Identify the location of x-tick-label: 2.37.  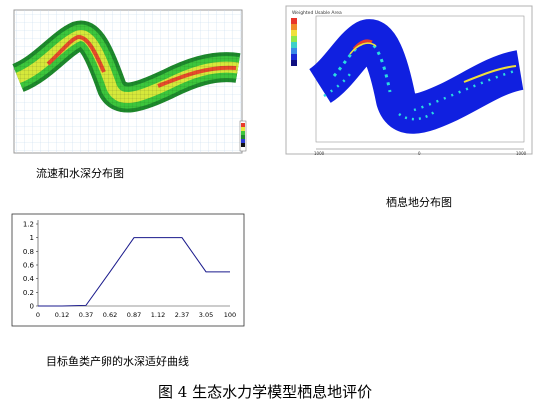
(182, 315).